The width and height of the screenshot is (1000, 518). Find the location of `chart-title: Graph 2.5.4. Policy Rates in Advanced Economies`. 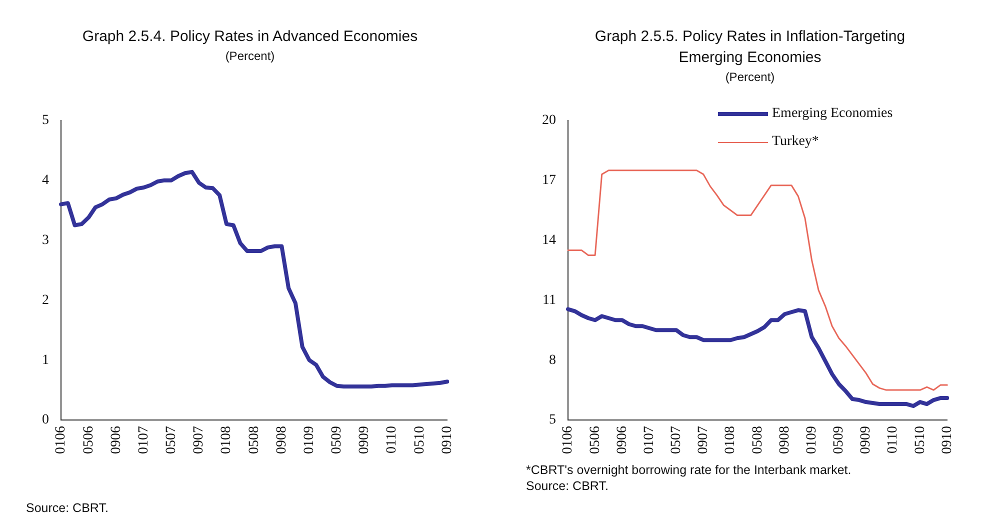

chart-title: Graph 2.5.4. Policy Rates in Advanced Economies is located at coordinates (250, 37).